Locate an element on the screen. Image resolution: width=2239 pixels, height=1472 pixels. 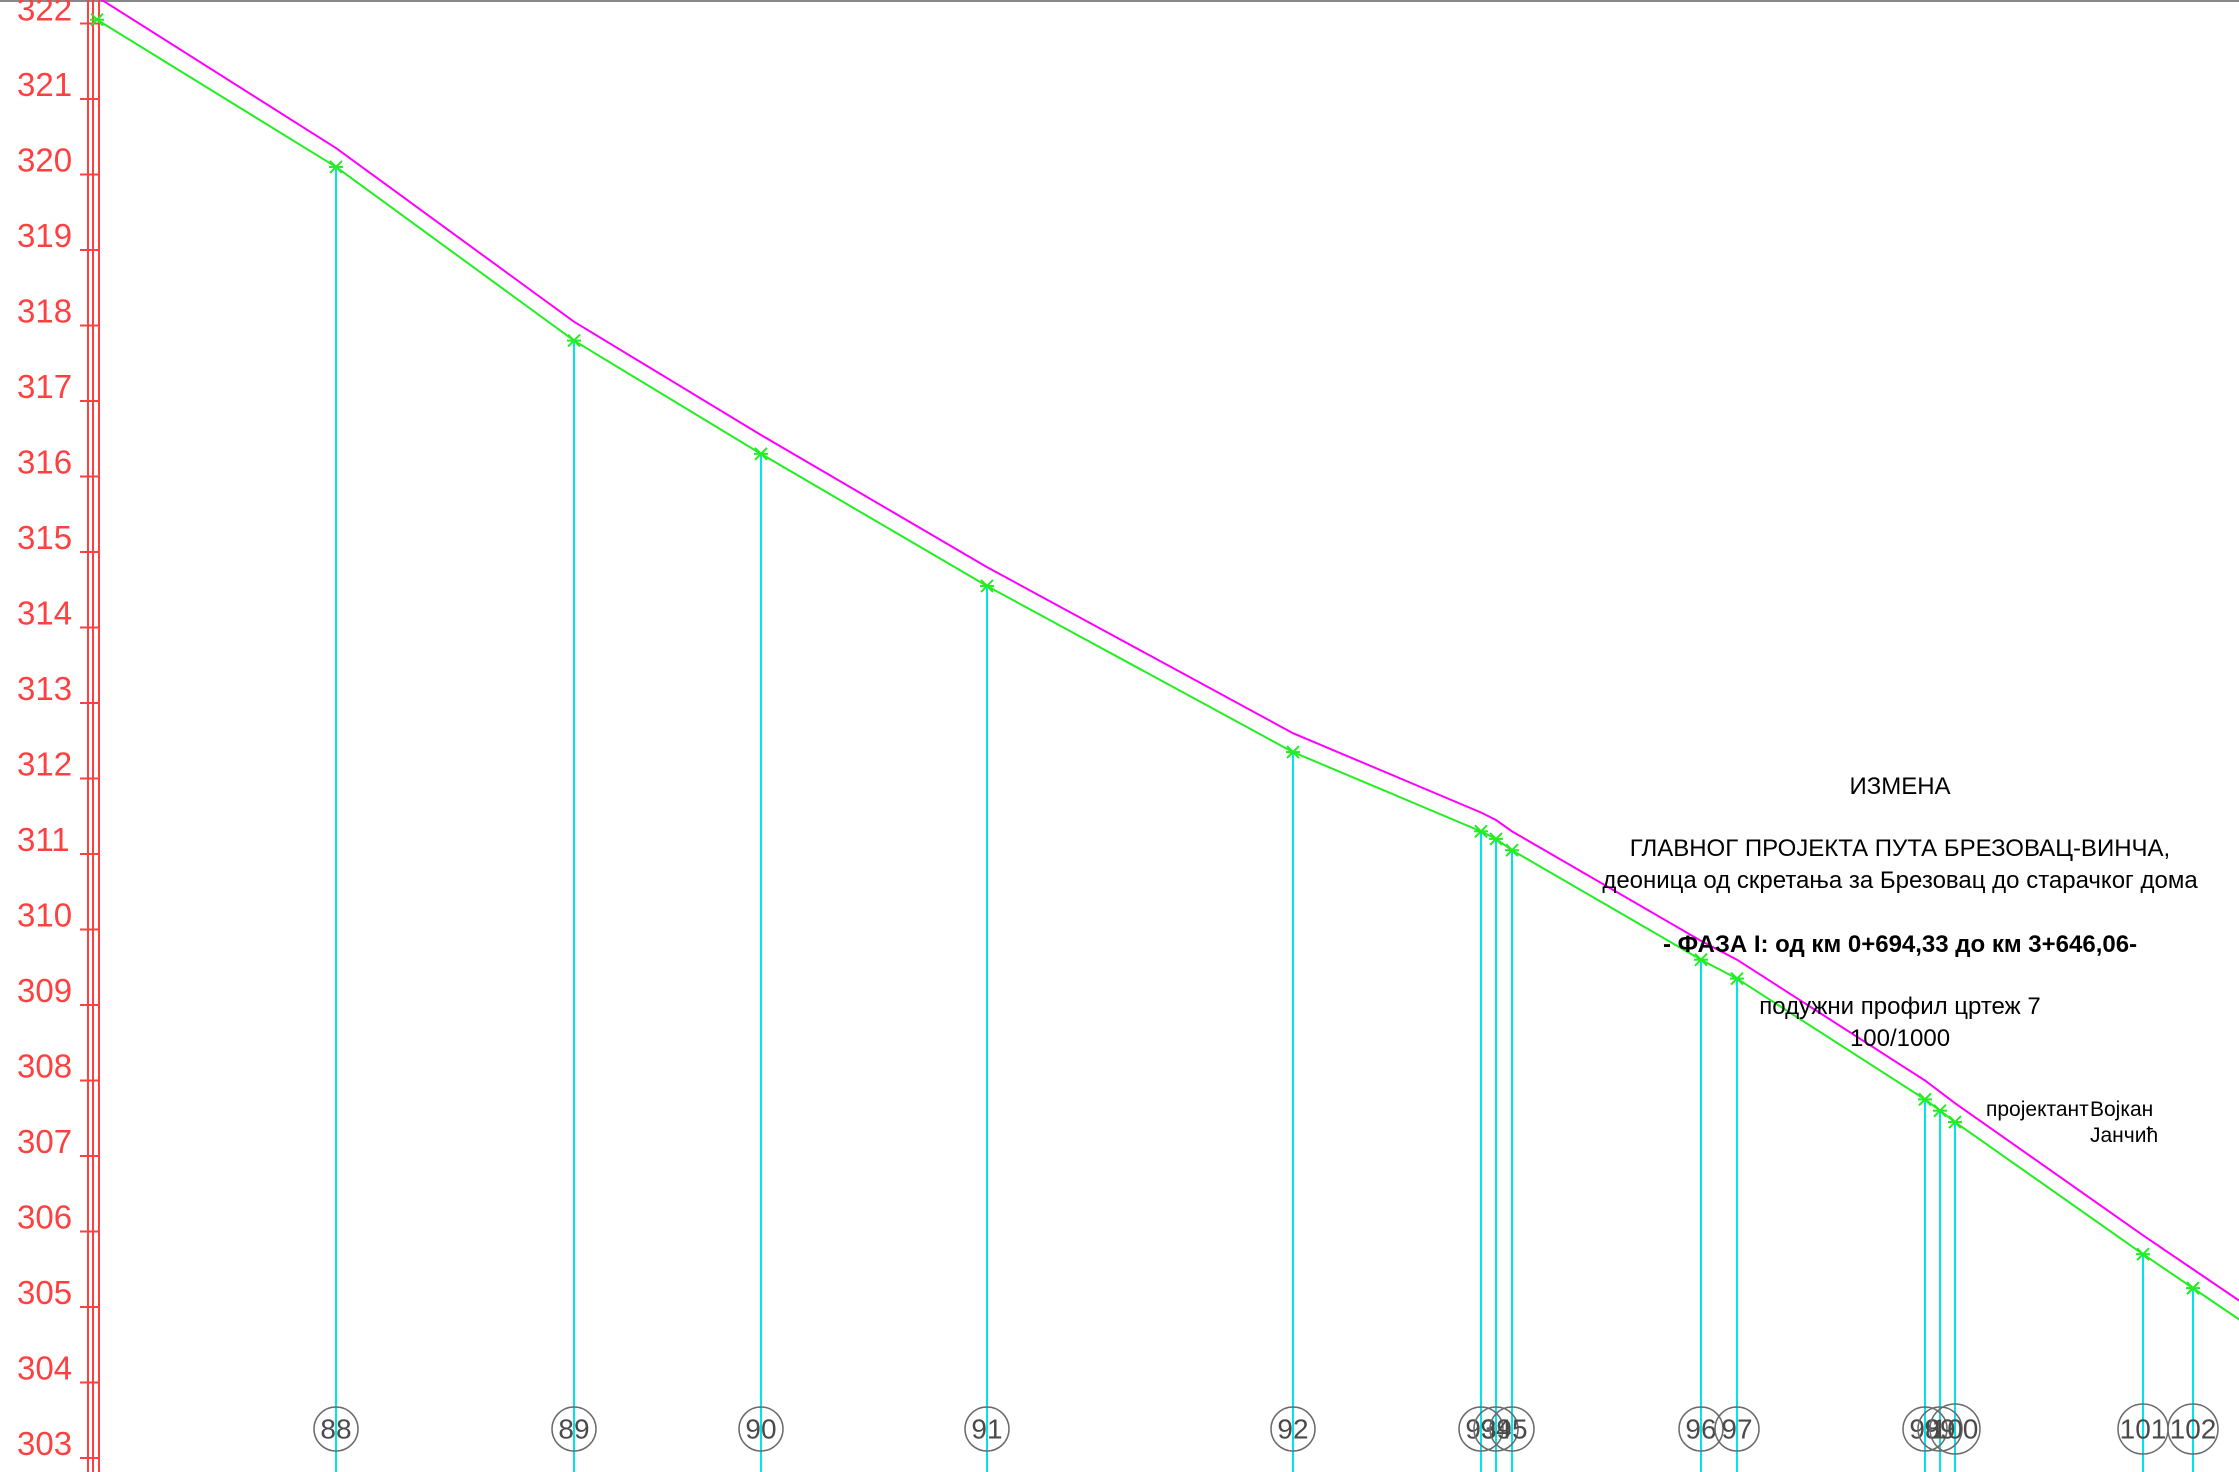
axis-tick-label-305: 305 is located at coordinates (44, 1292).